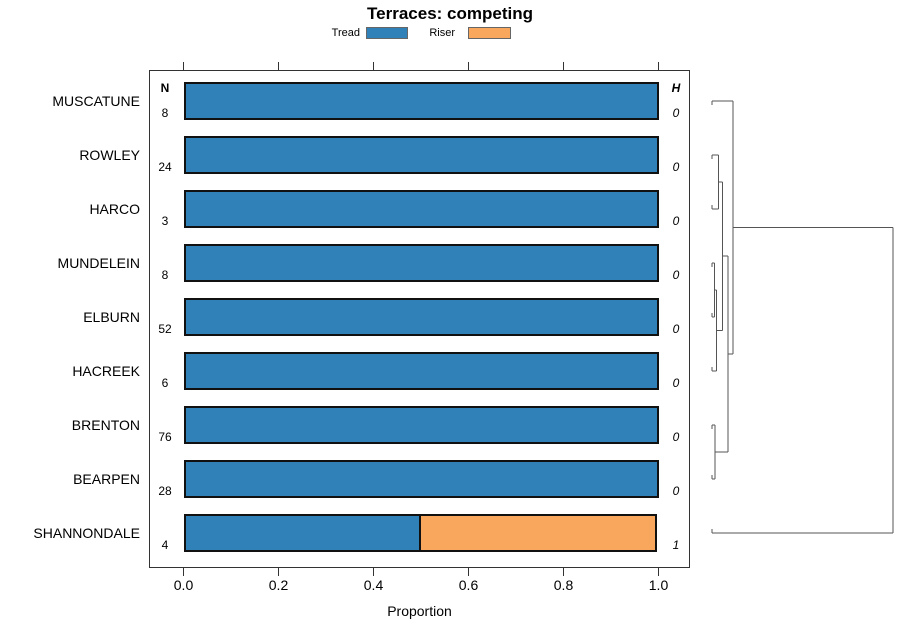 The image size is (900, 640). Describe the element at coordinates (165, 545) in the screenshot. I see `n-value: 4` at that location.